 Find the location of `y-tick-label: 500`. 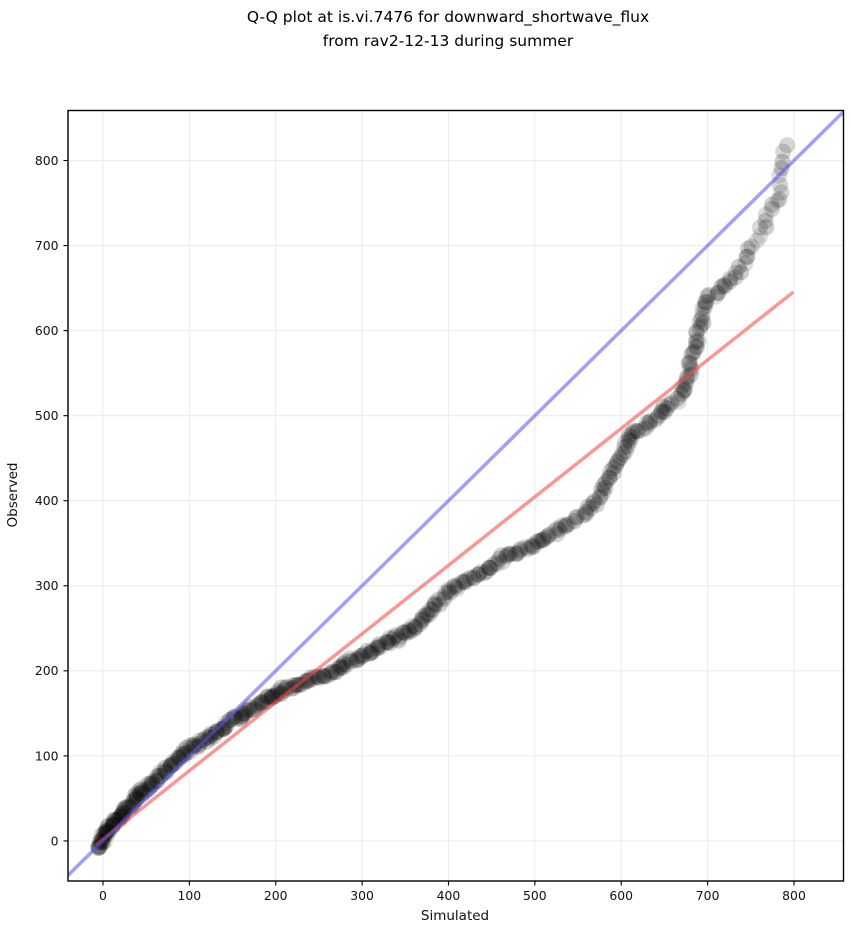

y-tick-label: 500 is located at coordinates (47, 415).